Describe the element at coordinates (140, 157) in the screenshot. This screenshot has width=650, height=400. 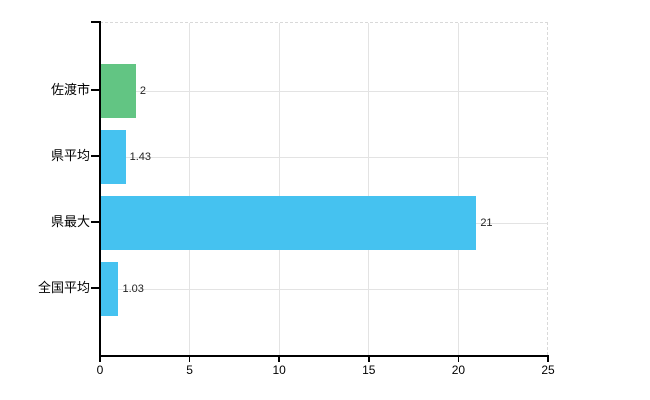
I see `bar-value-label: 1.43` at that location.